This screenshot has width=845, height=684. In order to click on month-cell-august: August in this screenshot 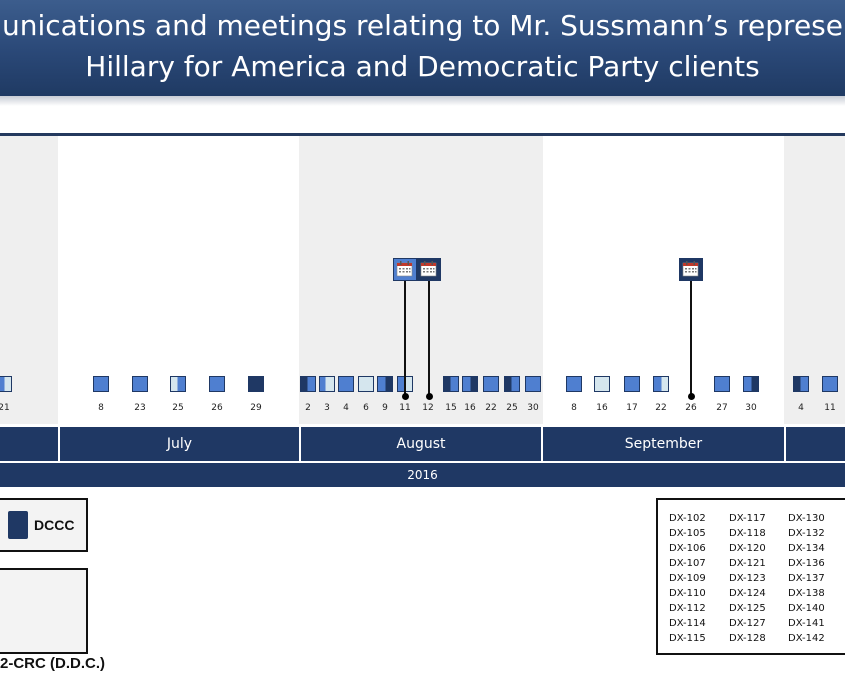, I will do `click(421, 444)`.